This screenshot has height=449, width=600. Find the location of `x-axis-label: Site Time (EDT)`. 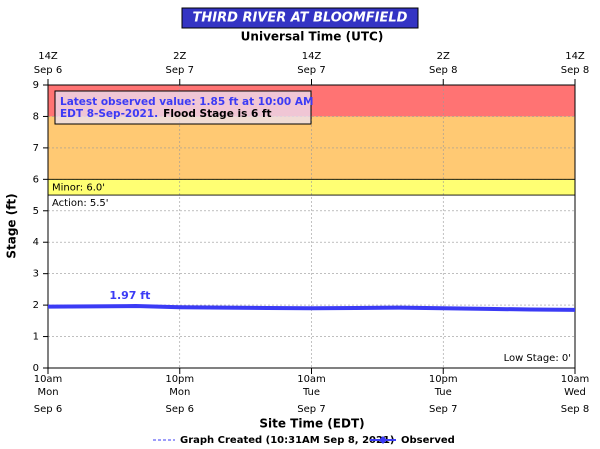

x-axis-label: Site Time (EDT) is located at coordinates (311, 424).